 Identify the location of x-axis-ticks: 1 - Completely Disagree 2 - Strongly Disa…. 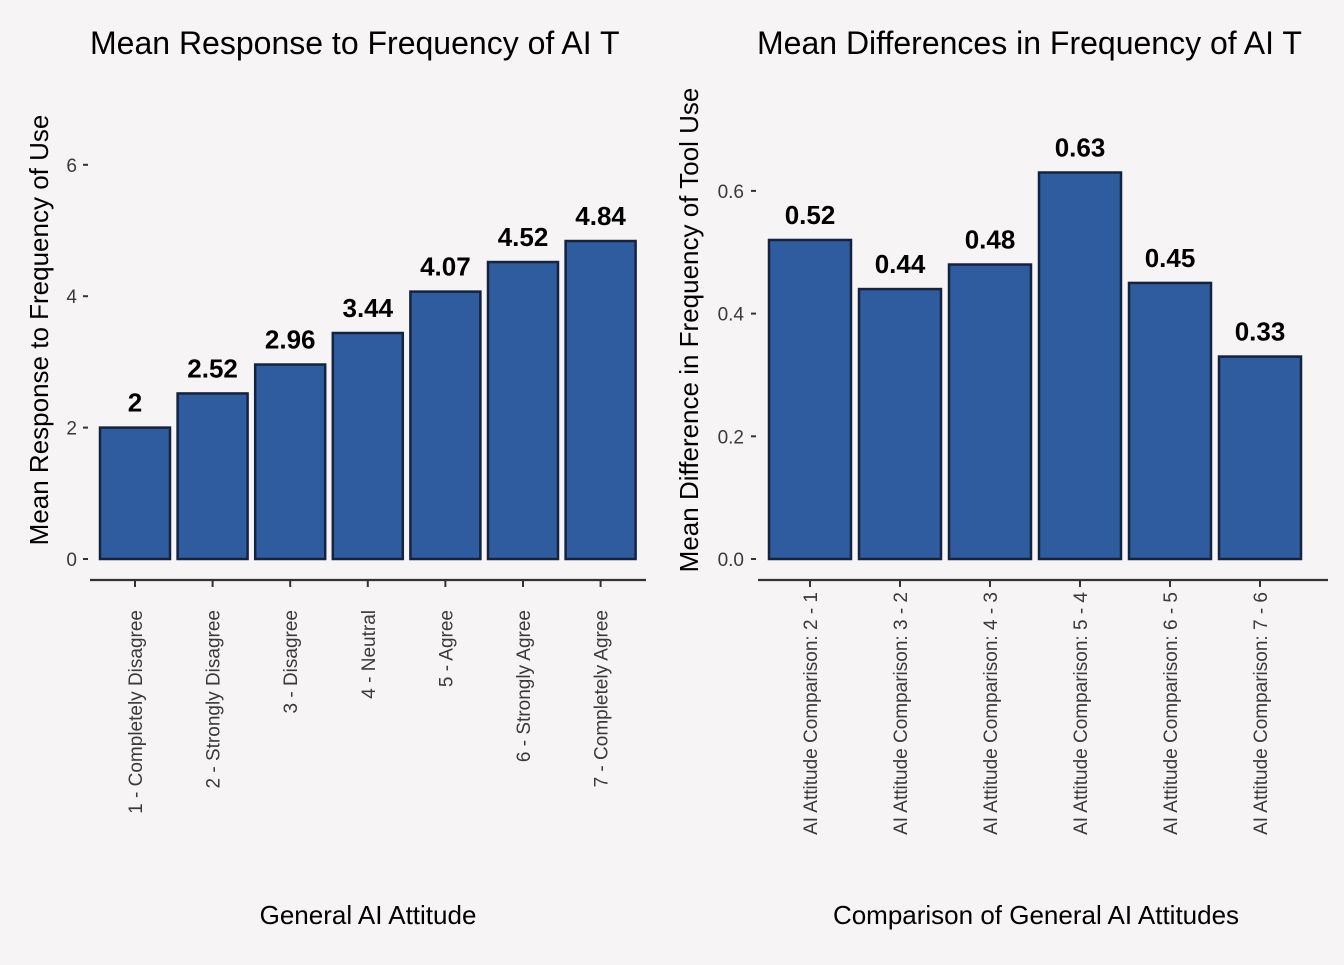
(369, 697).